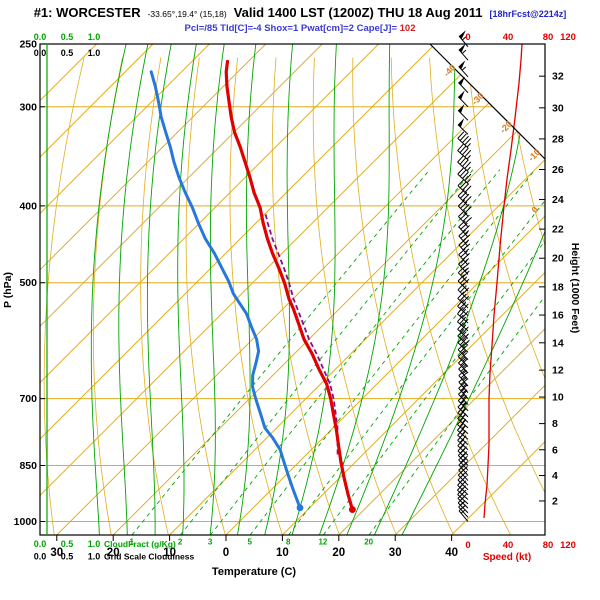 The image size is (600, 600). Describe the element at coordinates (254, 572) in the screenshot. I see `svg-text: Temperature (C)` at that location.